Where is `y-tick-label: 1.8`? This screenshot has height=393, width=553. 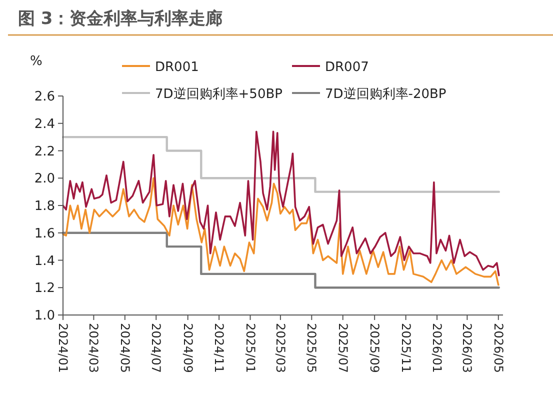
y-tick-label: 1.8 is located at coordinates (44, 206).